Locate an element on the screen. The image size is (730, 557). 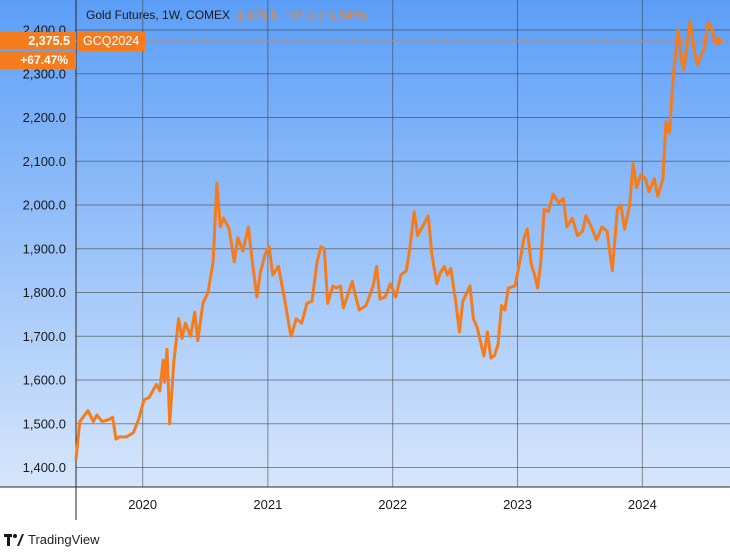
instrument-title: Gold Futures, 1W, COMEX is located at coordinates (158, 15).